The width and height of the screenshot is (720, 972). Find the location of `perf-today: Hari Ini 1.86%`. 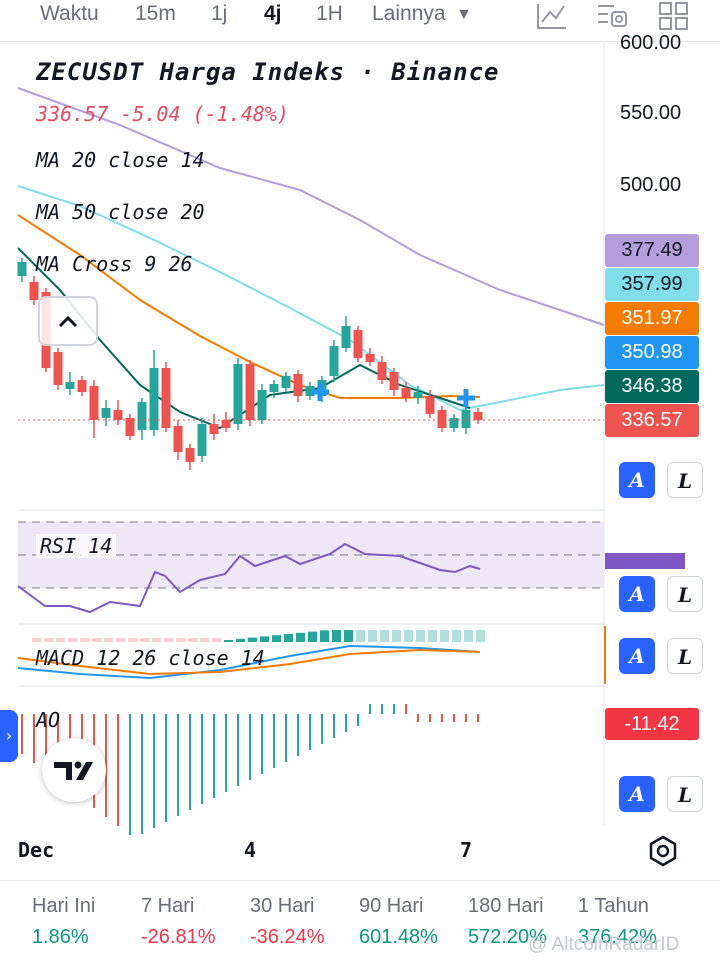

perf-today: Hari Ini 1.86% is located at coordinates (63, 922).